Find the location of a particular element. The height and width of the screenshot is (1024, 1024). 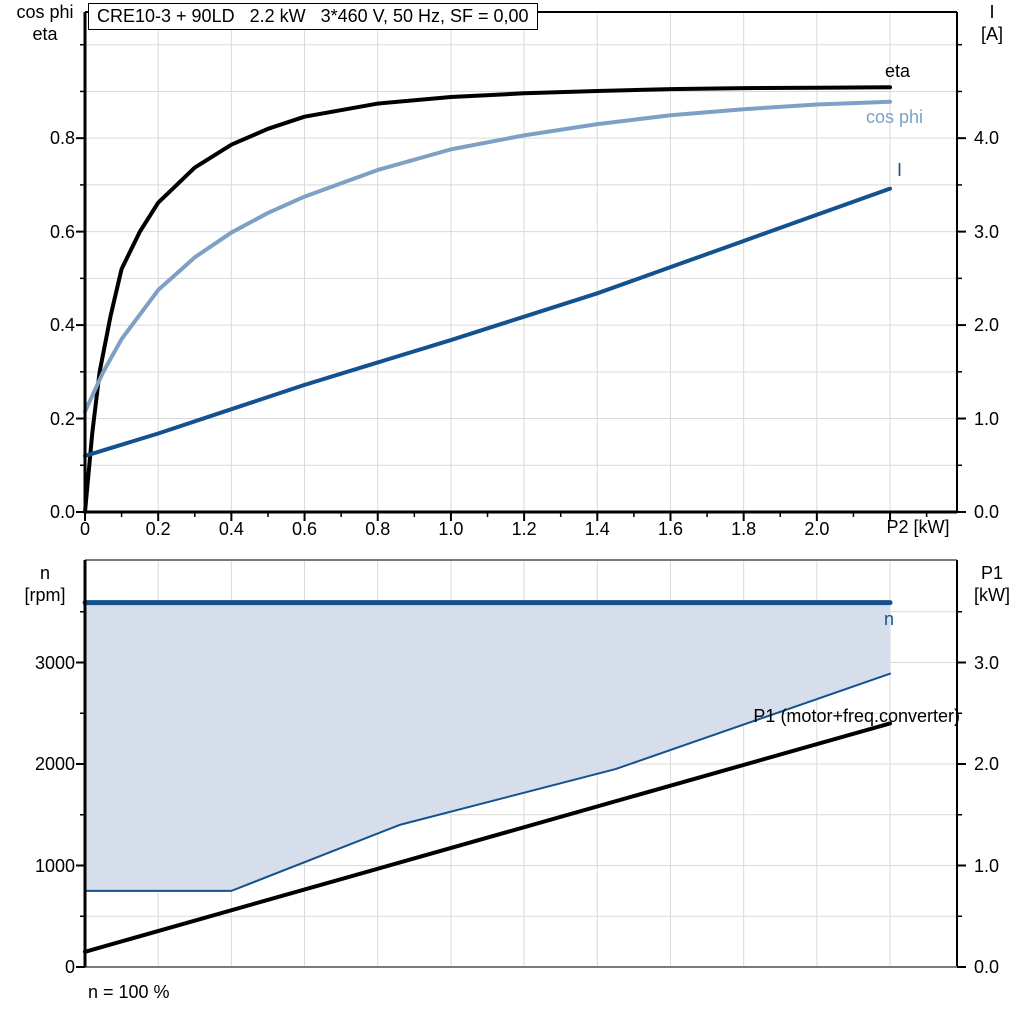

cos-phi-curve-label: cos phi is located at coordinates (895, 117).